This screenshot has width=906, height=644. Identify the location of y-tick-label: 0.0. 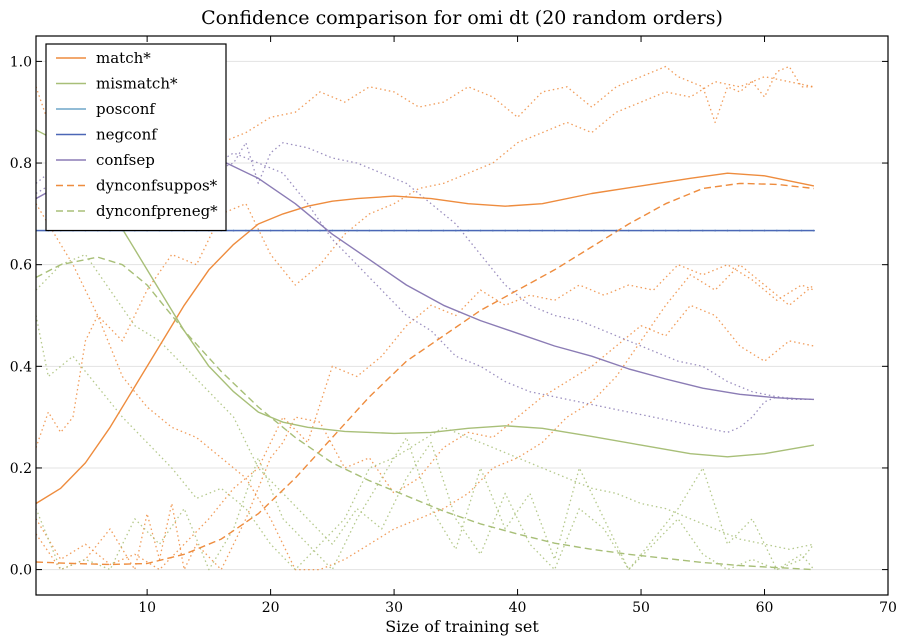
(21, 571).